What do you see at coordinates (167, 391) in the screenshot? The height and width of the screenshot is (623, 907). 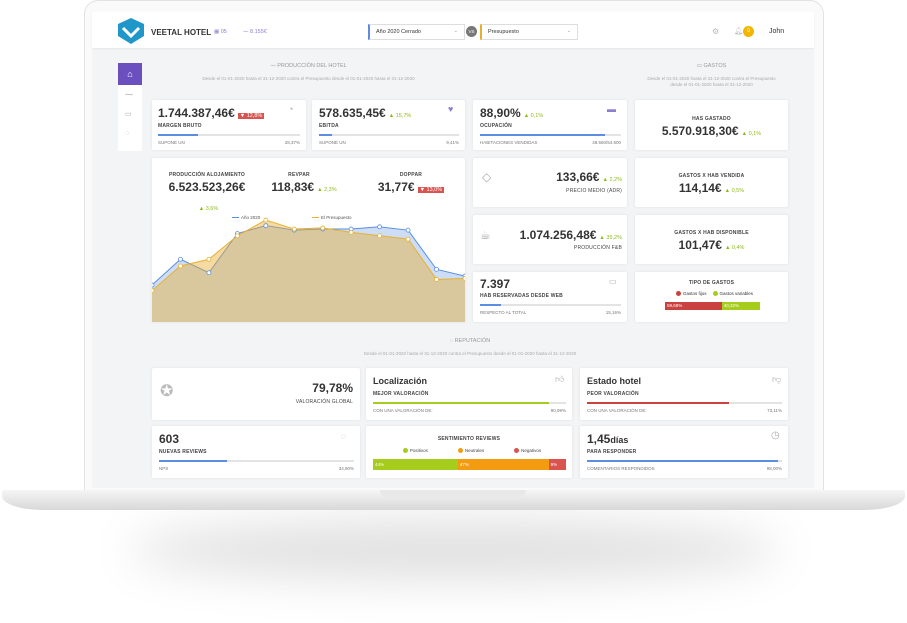 I see `award-icon: ✪` at bounding box center [167, 391].